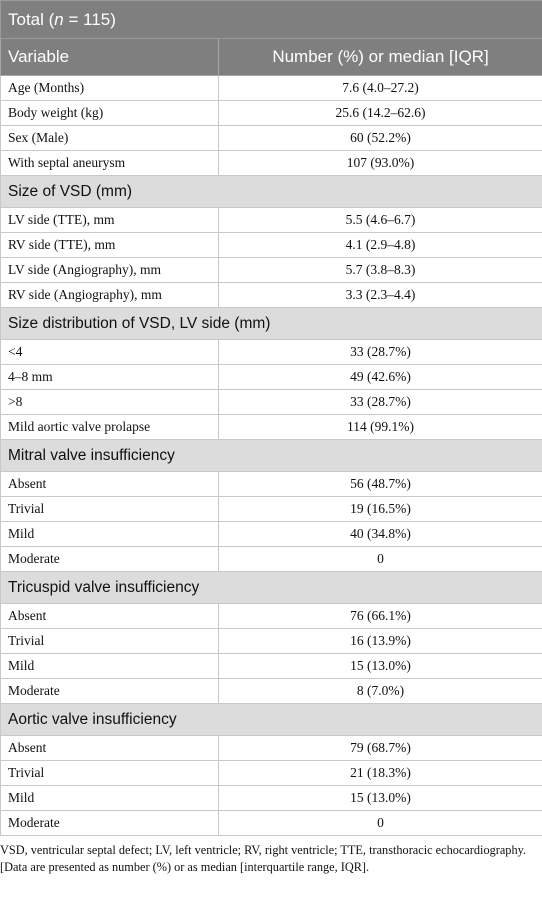 The image size is (542, 900). I want to click on value-cell: 21 (18.3%), so click(380, 773).